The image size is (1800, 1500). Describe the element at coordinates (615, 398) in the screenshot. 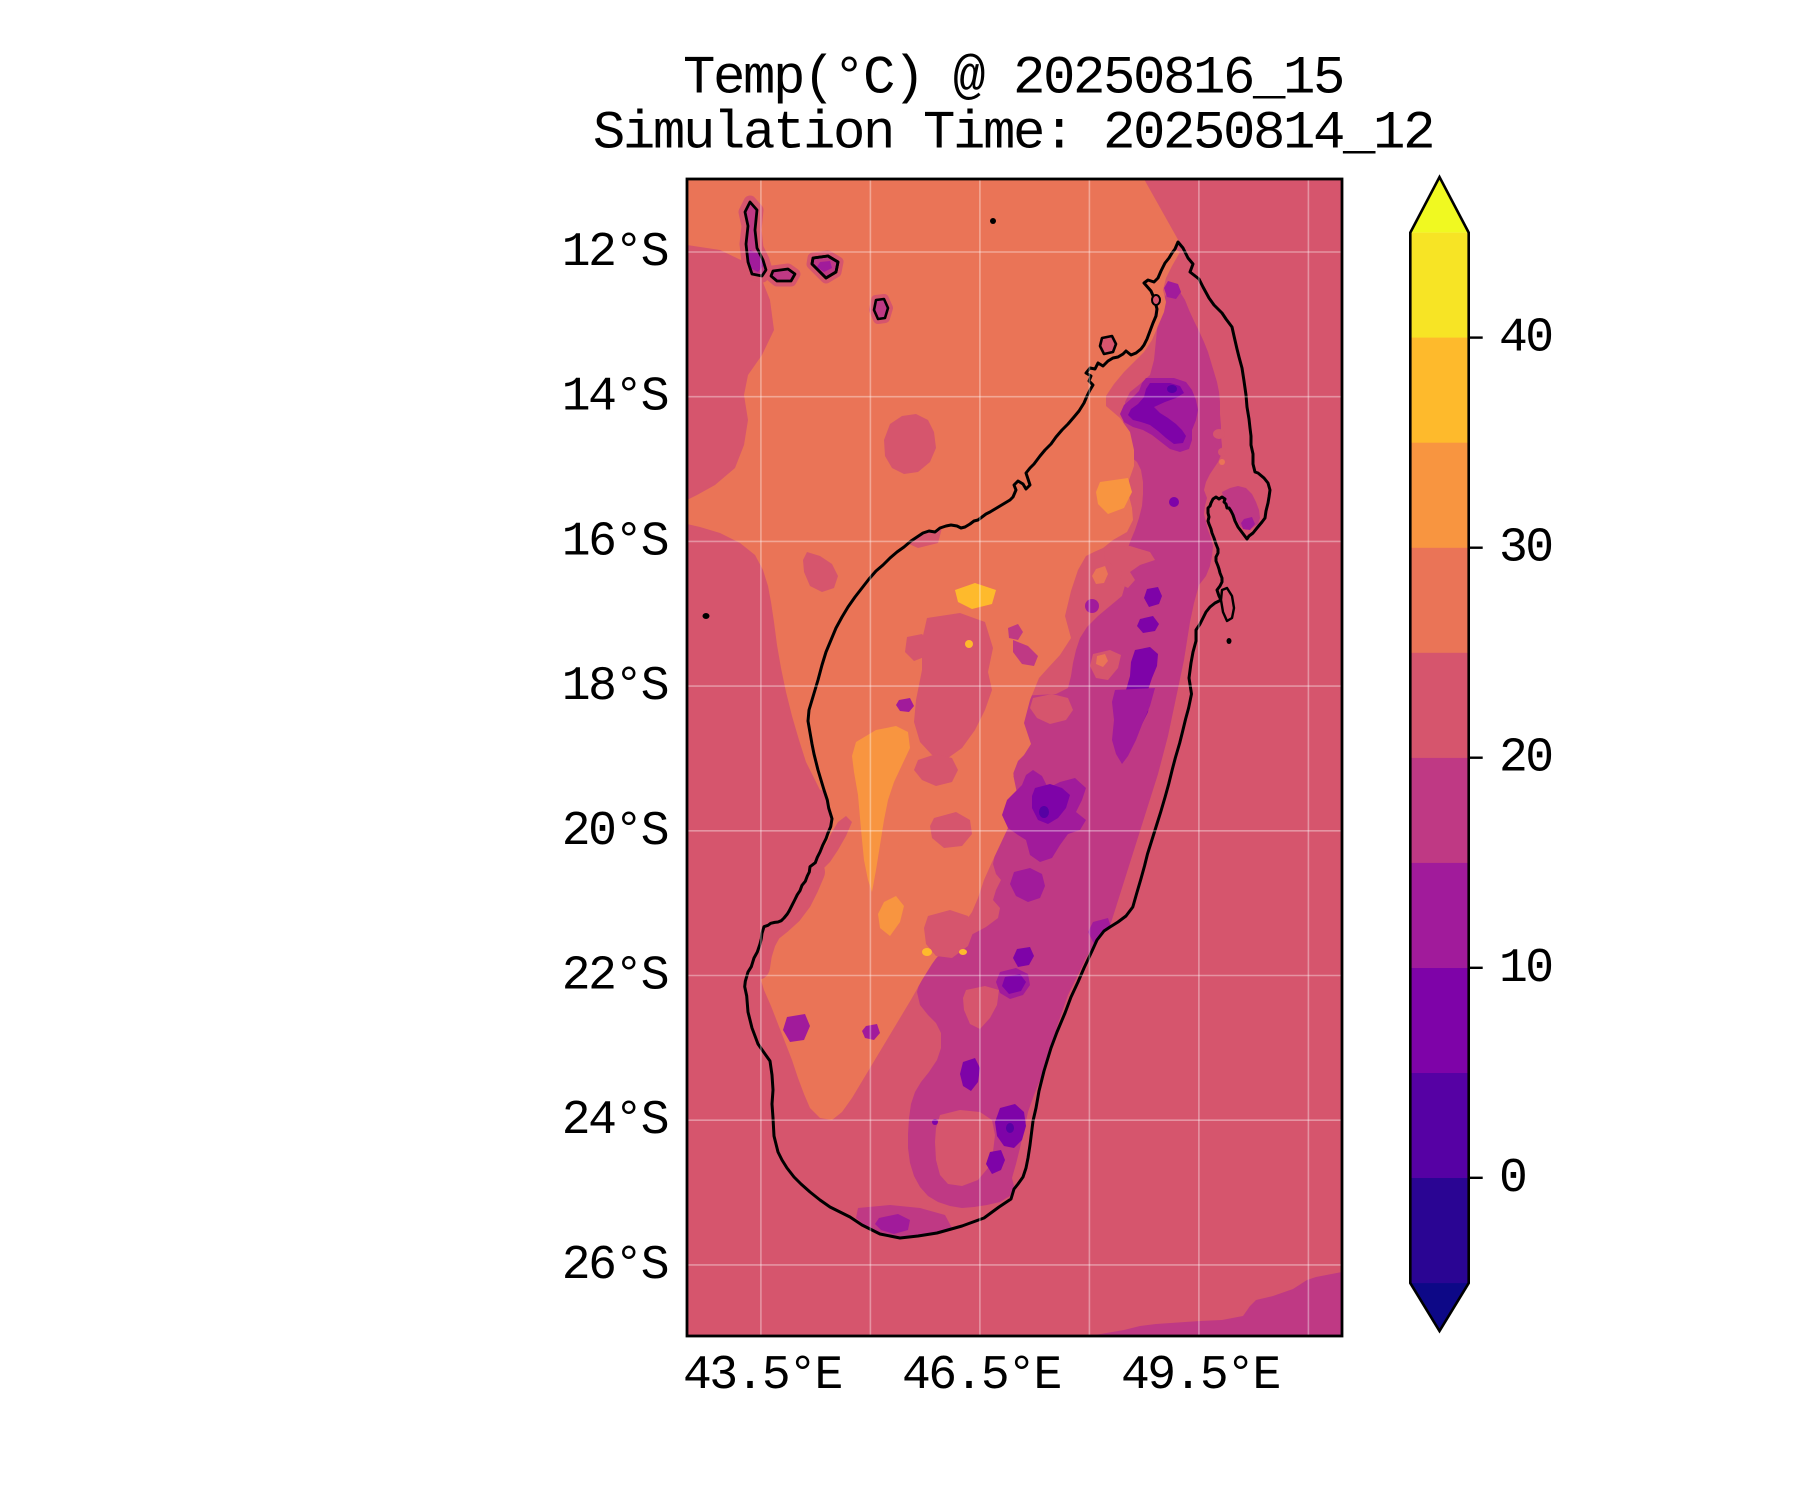

I see `svg-text: 14°S` at that location.